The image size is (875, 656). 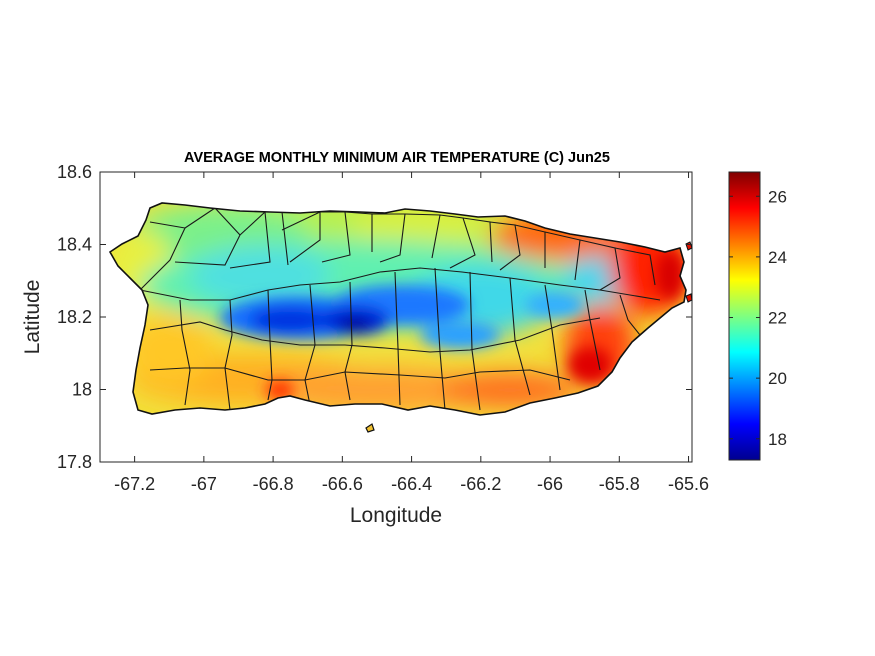 I want to click on colorbar-tick-label: 22, so click(x=777, y=318).